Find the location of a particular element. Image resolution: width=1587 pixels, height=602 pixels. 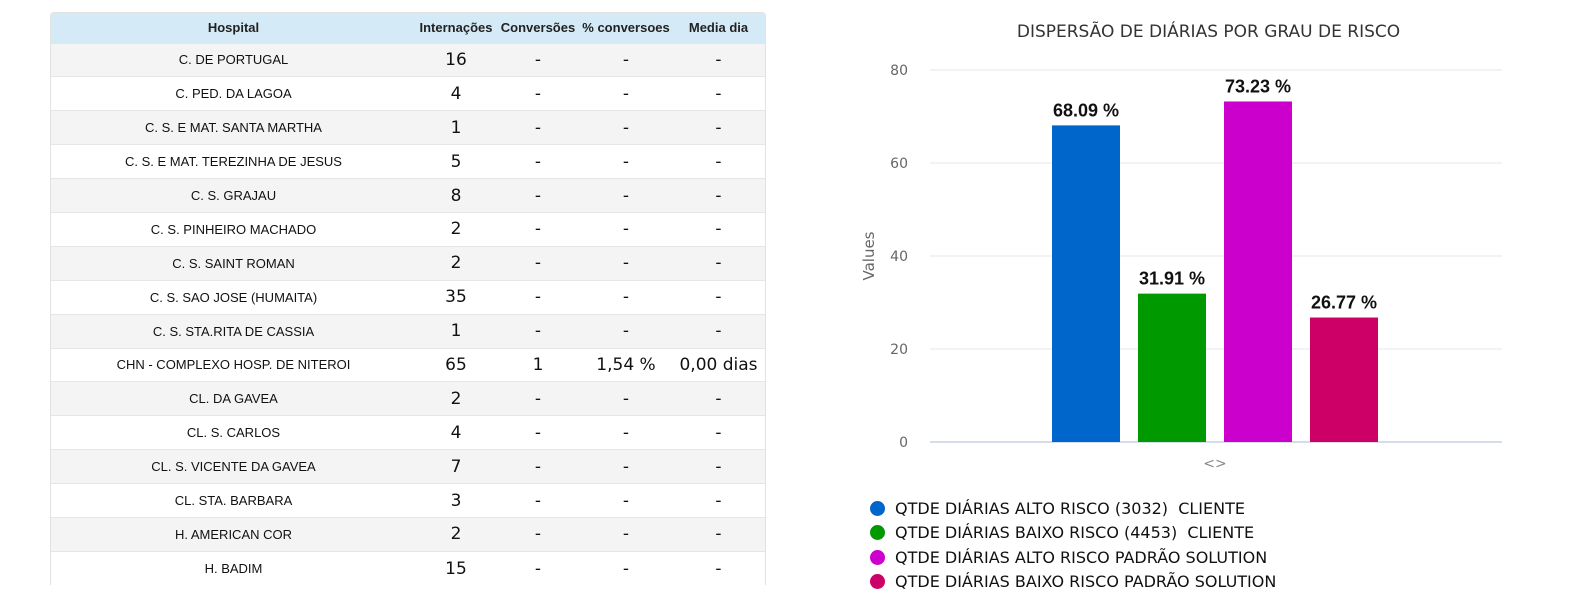

cell-hospital: CL. S. VICENTE DA GAVEA is located at coordinates (233, 467).